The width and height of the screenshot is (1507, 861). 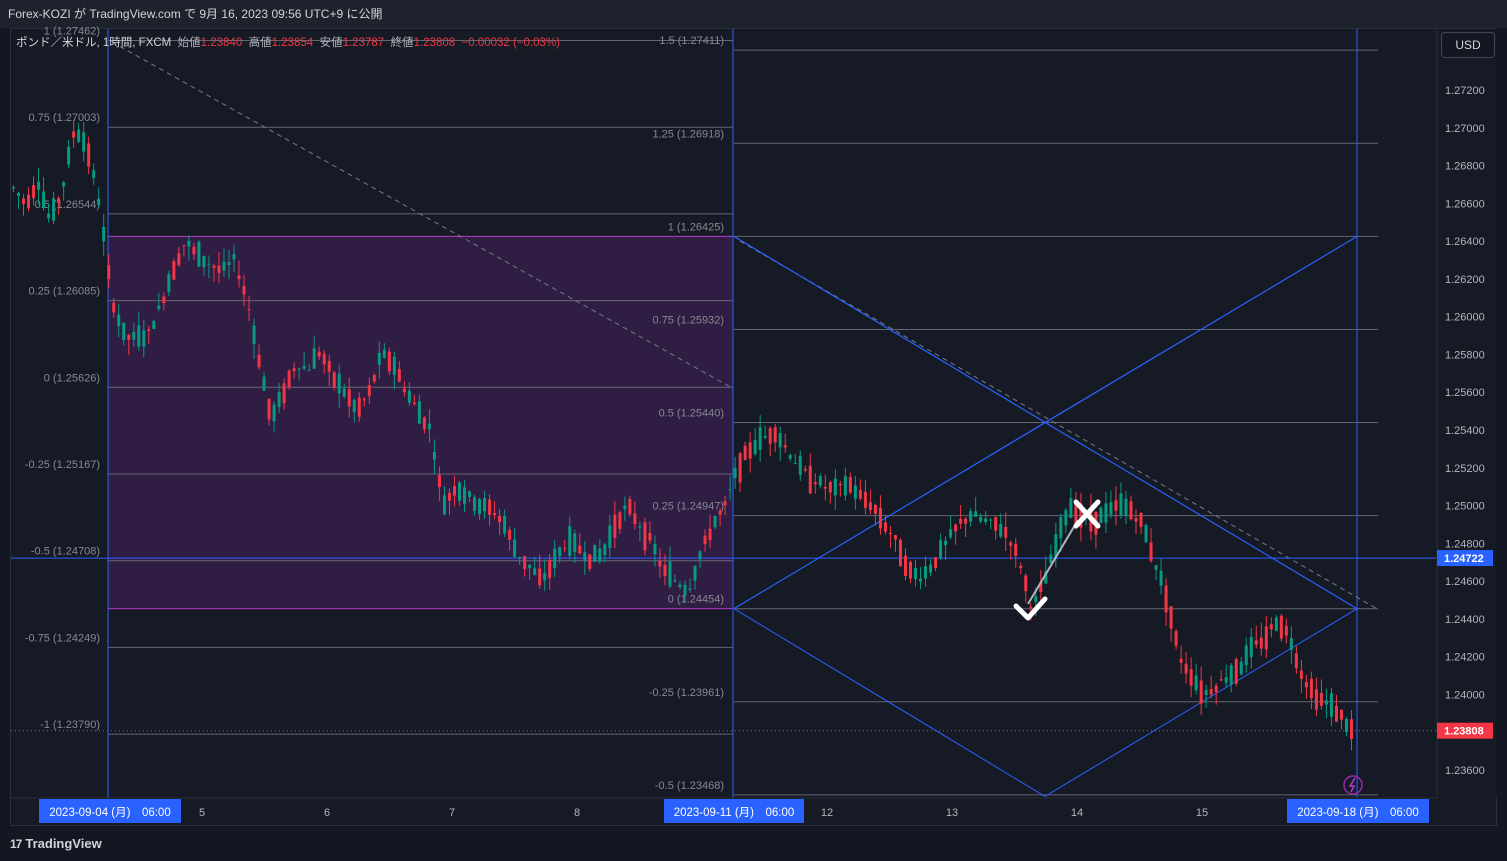 What do you see at coordinates (221, 43) in the screenshot?
I see `open-value: 1.23840` at bounding box center [221, 43].